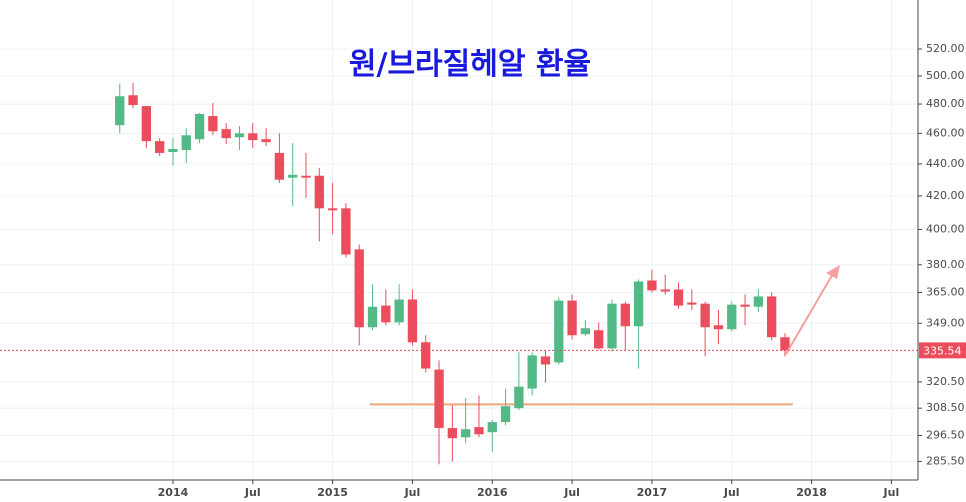 Image resolution: width=966 pixels, height=502 pixels. Describe the element at coordinates (652, 492) in the screenshot. I see `x-tick-label: 2017` at that location.